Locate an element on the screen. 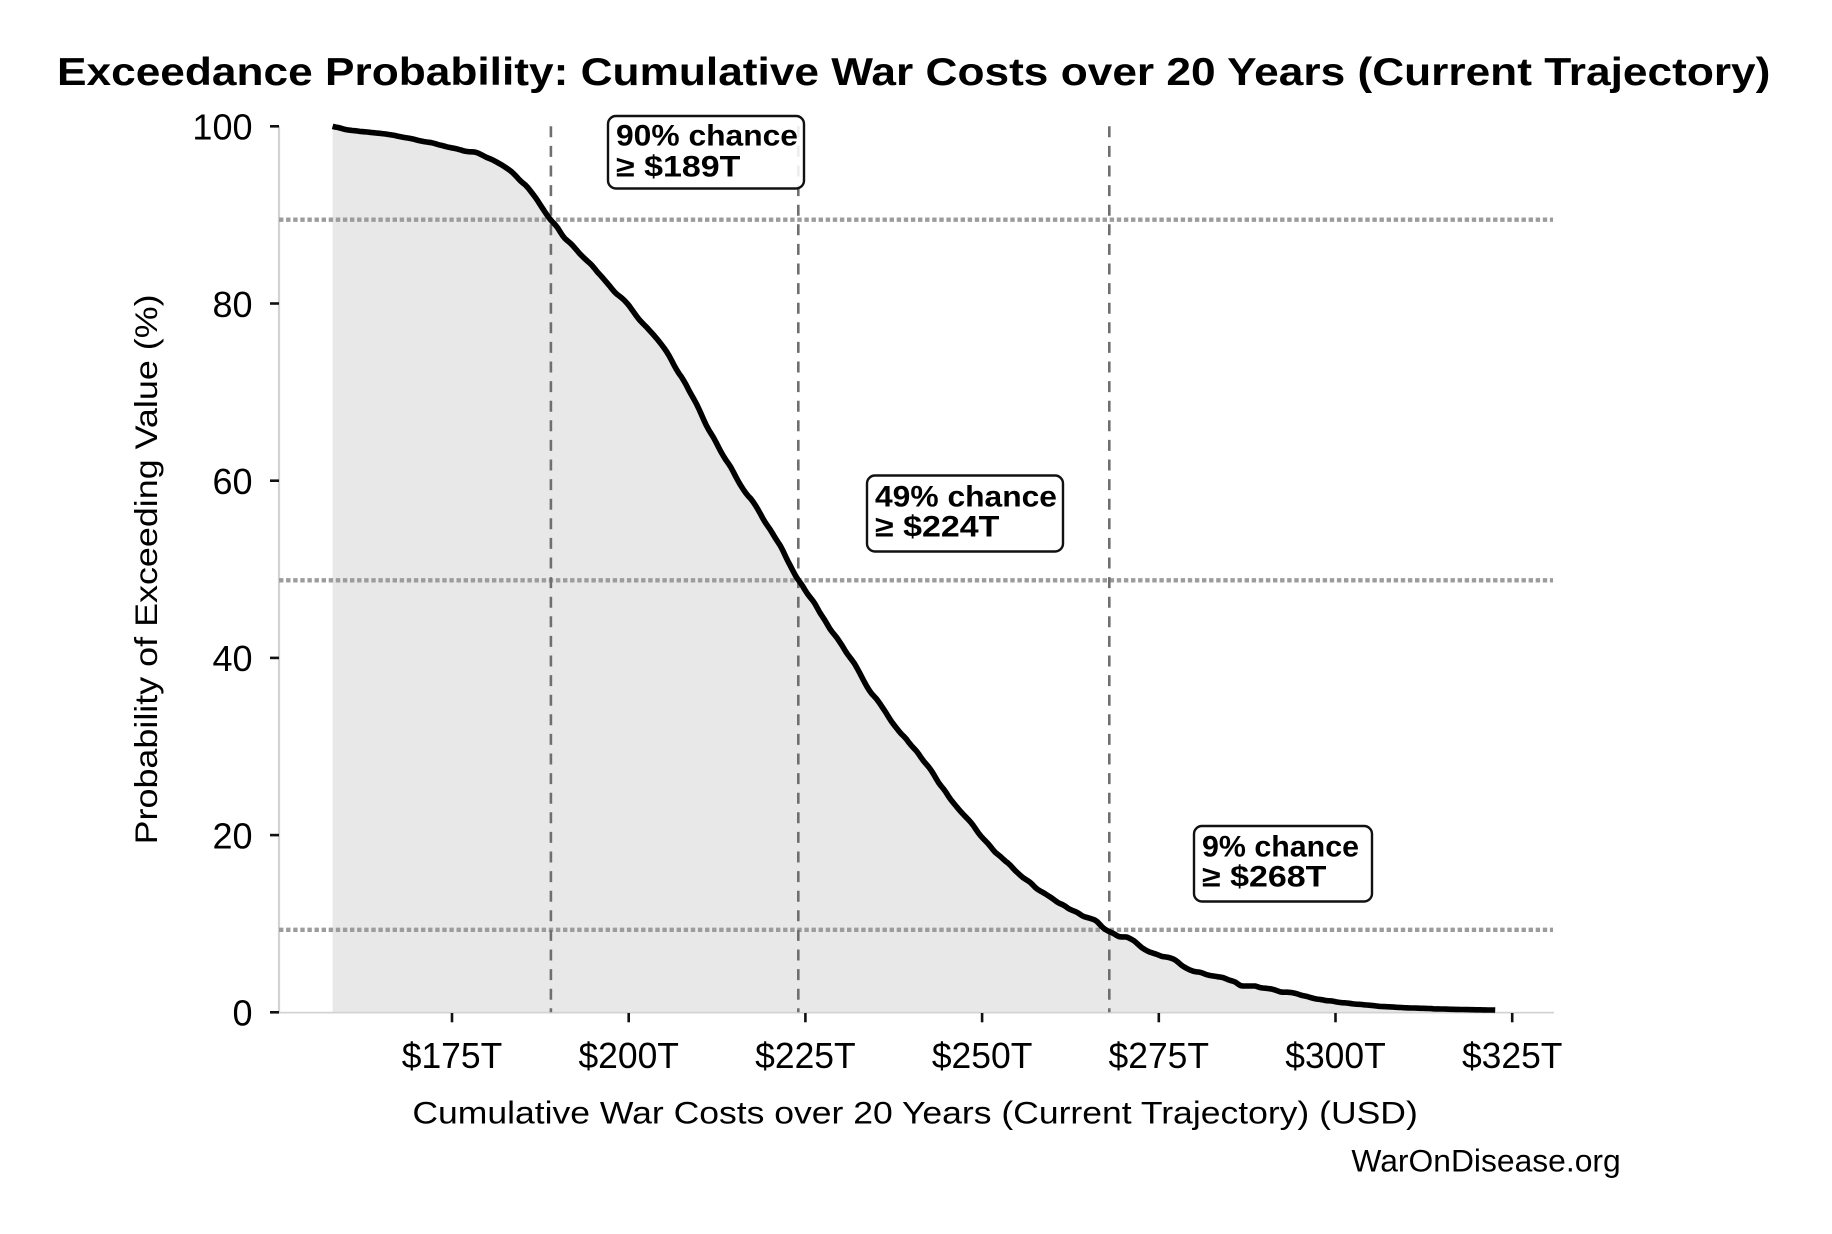  svg-text: 0 is located at coordinates (242, 1013).